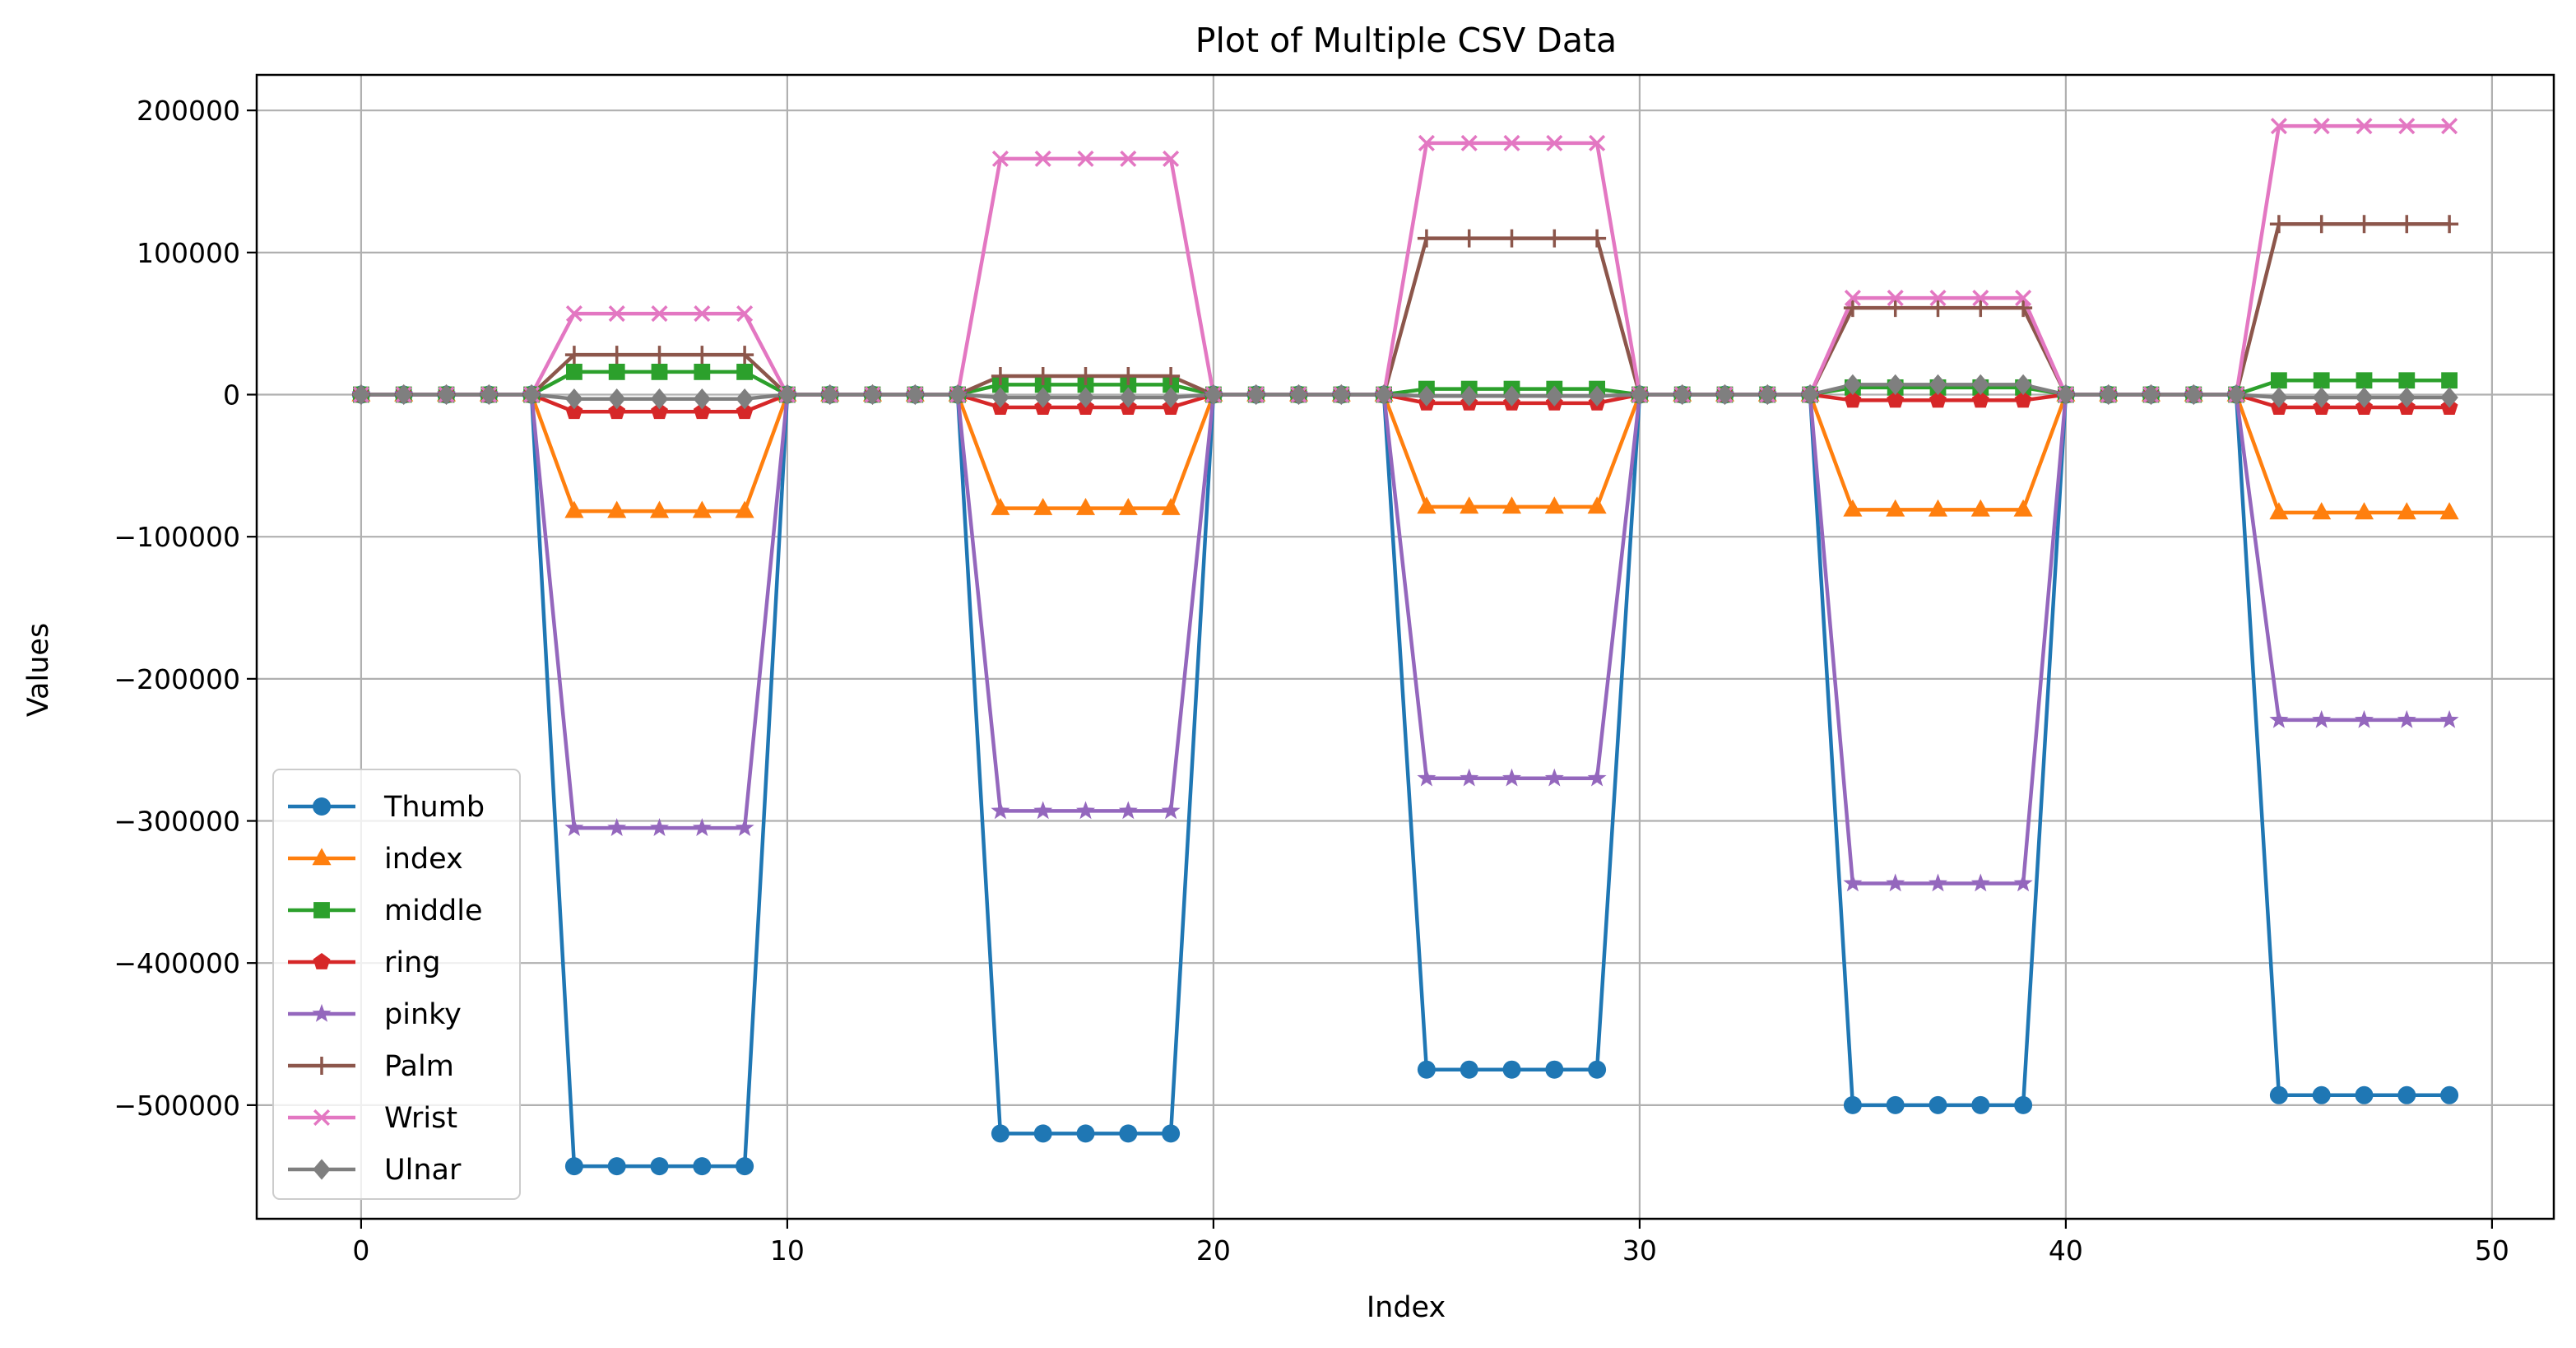  I want to click on legend-label: ring, so click(412, 962).